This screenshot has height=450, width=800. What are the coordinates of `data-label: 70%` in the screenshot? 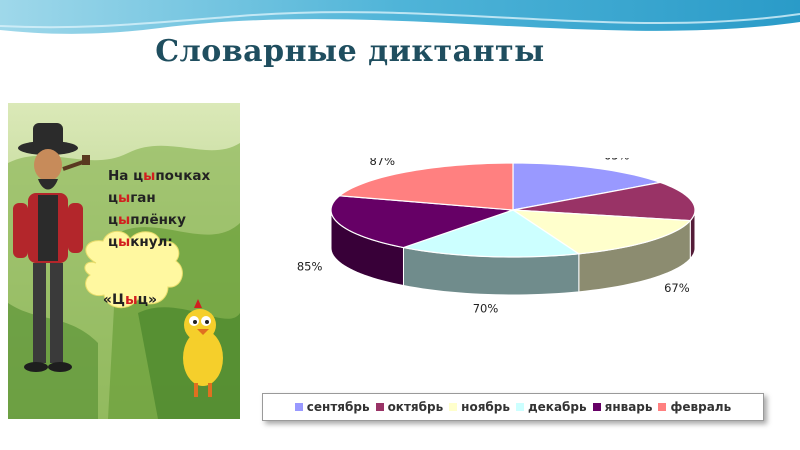 It's located at (486, 308).